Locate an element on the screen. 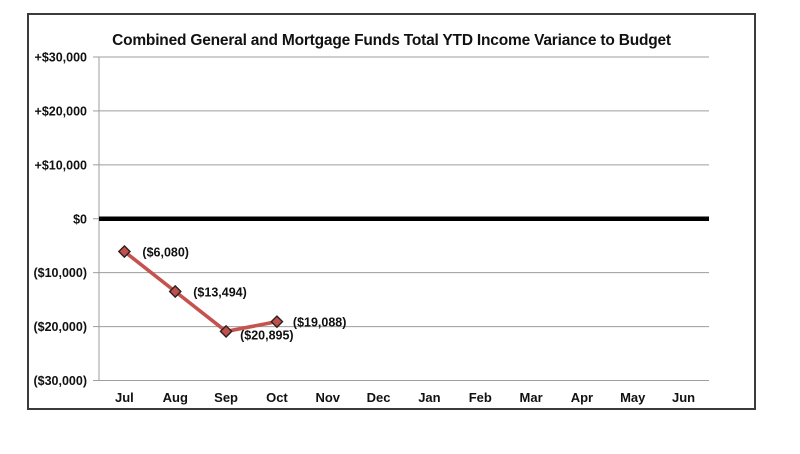 This screenshot has width=800, height=454. x-axis-tick-label: Apr is located at coordinates (582, 397).